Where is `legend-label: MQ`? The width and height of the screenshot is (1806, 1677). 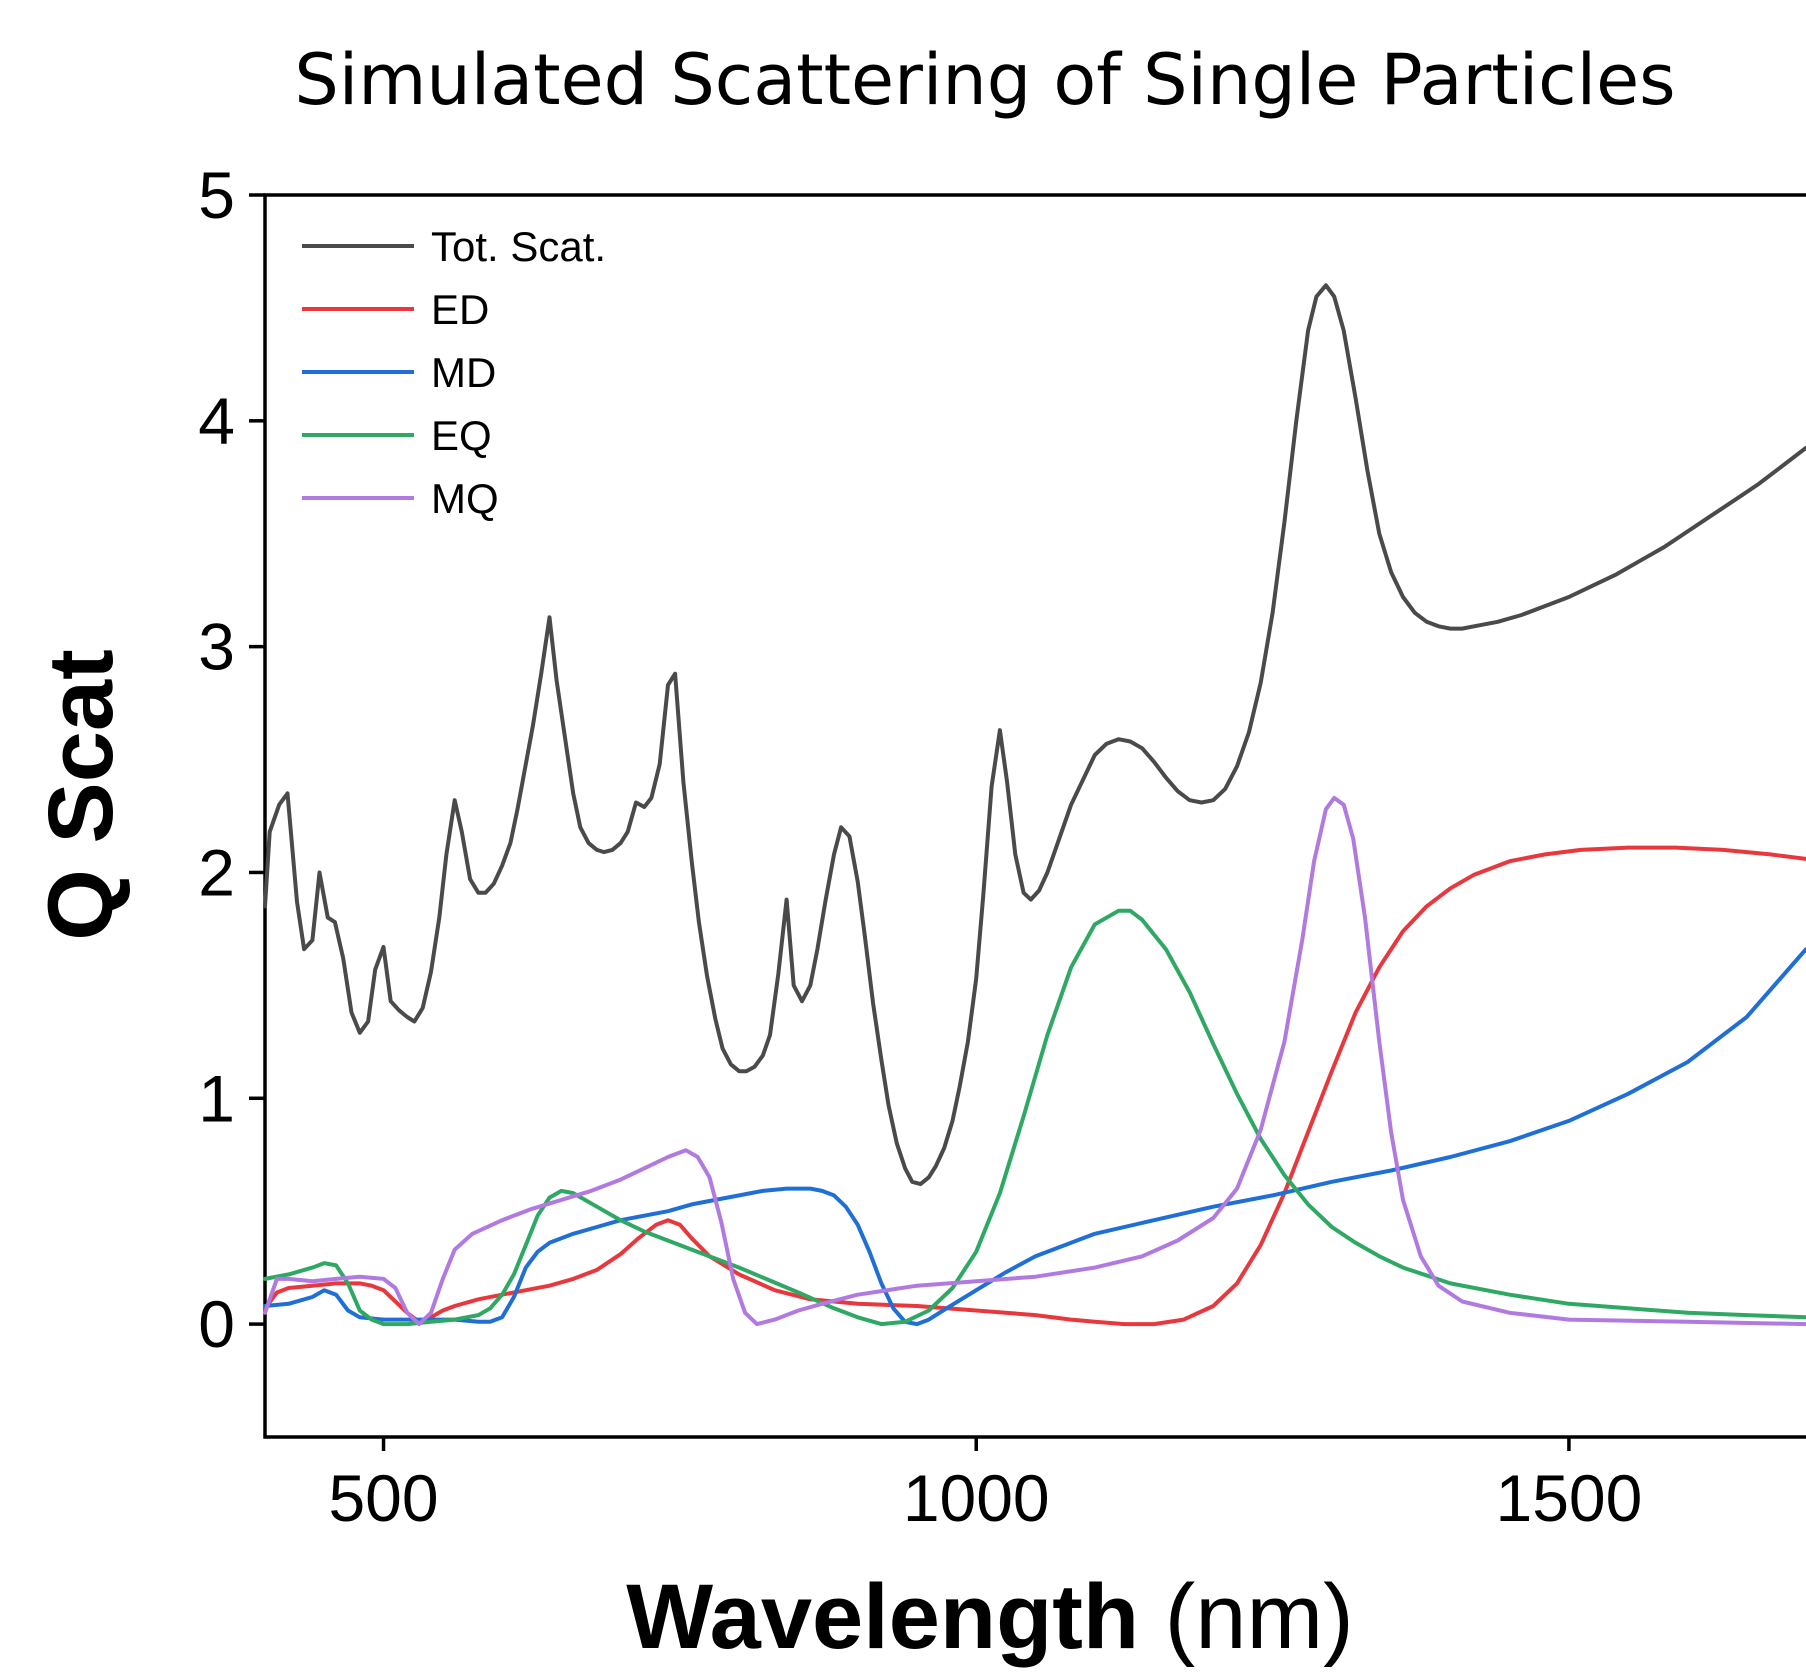
legend-label: MQ is located at coordinates (465, 498).